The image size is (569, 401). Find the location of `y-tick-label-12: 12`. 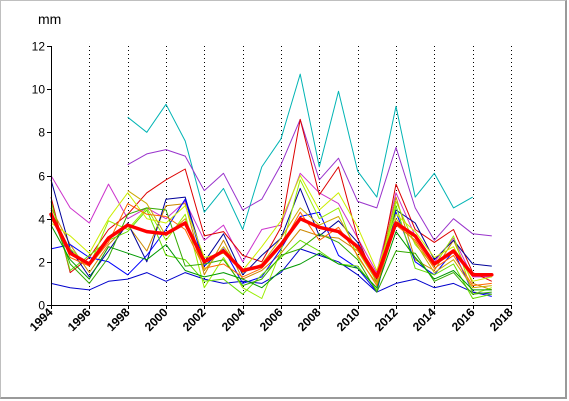

y-tick-label-12: 12 is located at coordinates (39, 47).